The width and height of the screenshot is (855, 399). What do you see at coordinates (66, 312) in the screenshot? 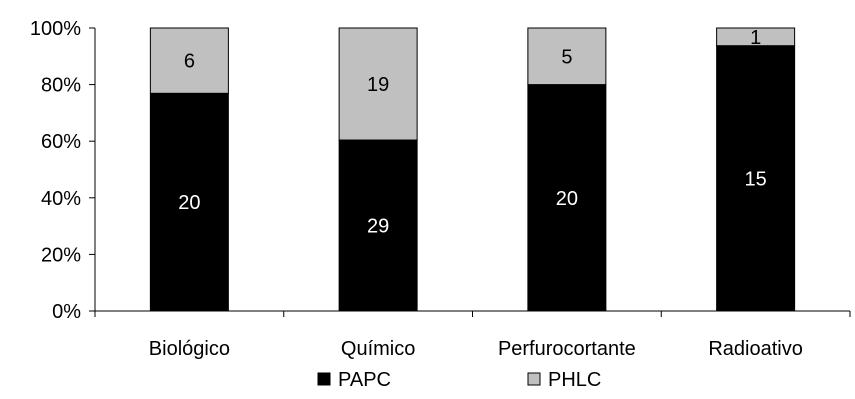
I see `y-tick-label: 0%` at bounding box center [66, 312].